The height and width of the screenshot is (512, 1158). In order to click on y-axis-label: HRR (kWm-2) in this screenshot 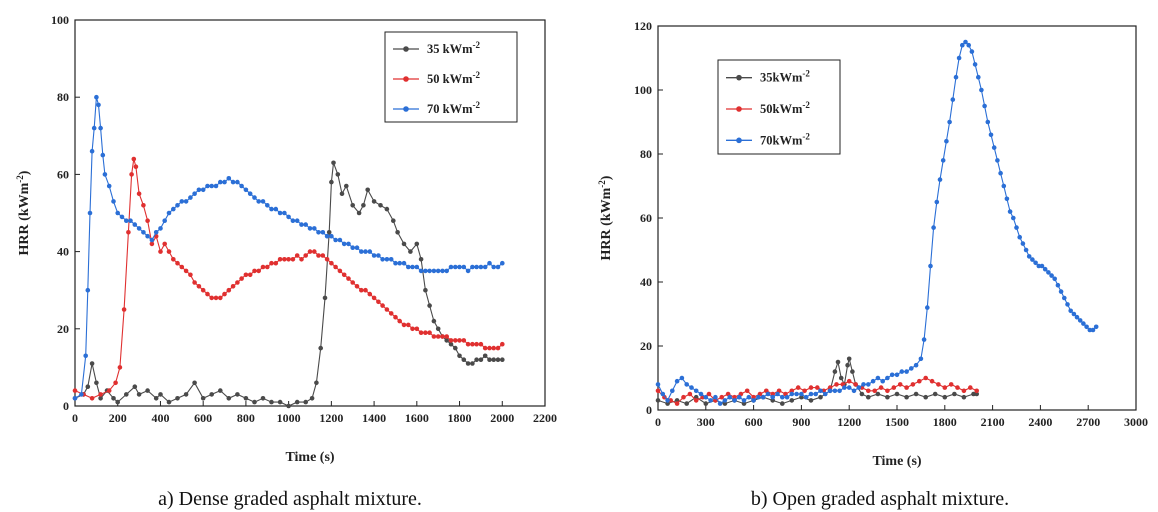, I will do `click(23, 212)`.